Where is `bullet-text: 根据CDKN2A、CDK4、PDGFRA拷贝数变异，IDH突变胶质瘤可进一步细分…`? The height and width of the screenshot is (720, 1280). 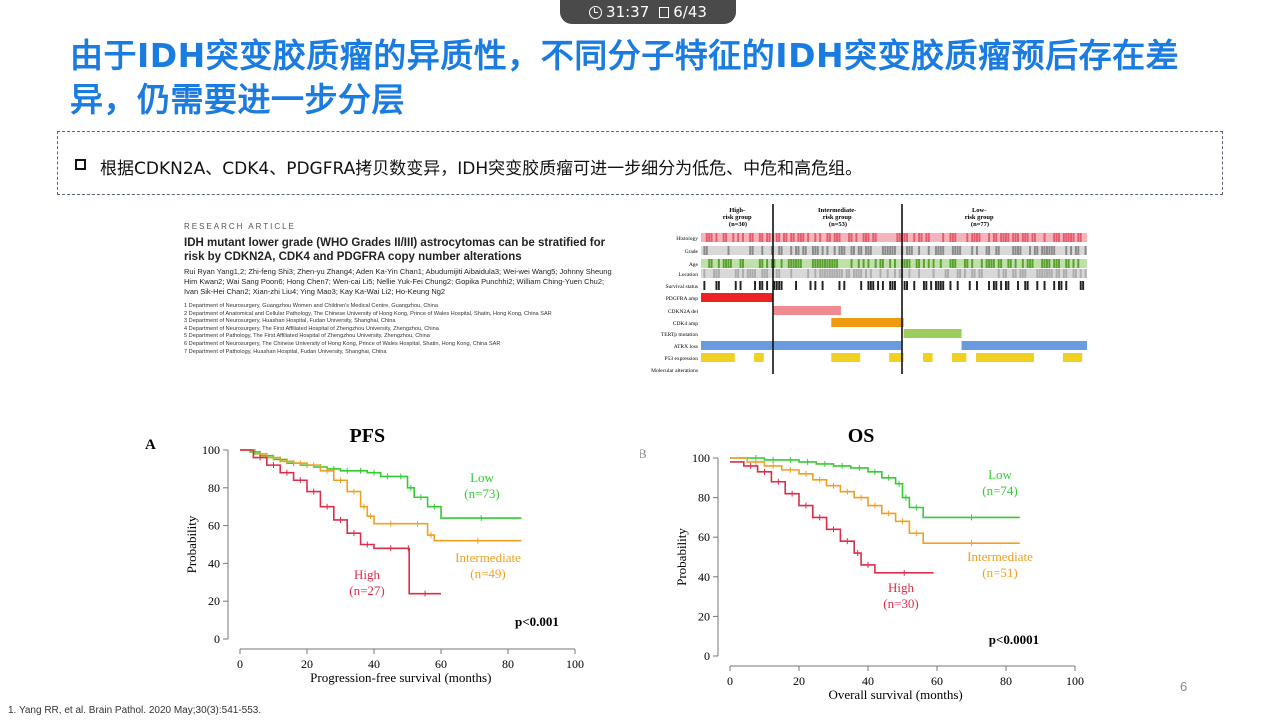
bullet-text: 根据CDKN2A、CDK4、PDGFRA拷贝数变异，IDH突变胶质瘤可进一步细分… is located at coordinates (481, 169).